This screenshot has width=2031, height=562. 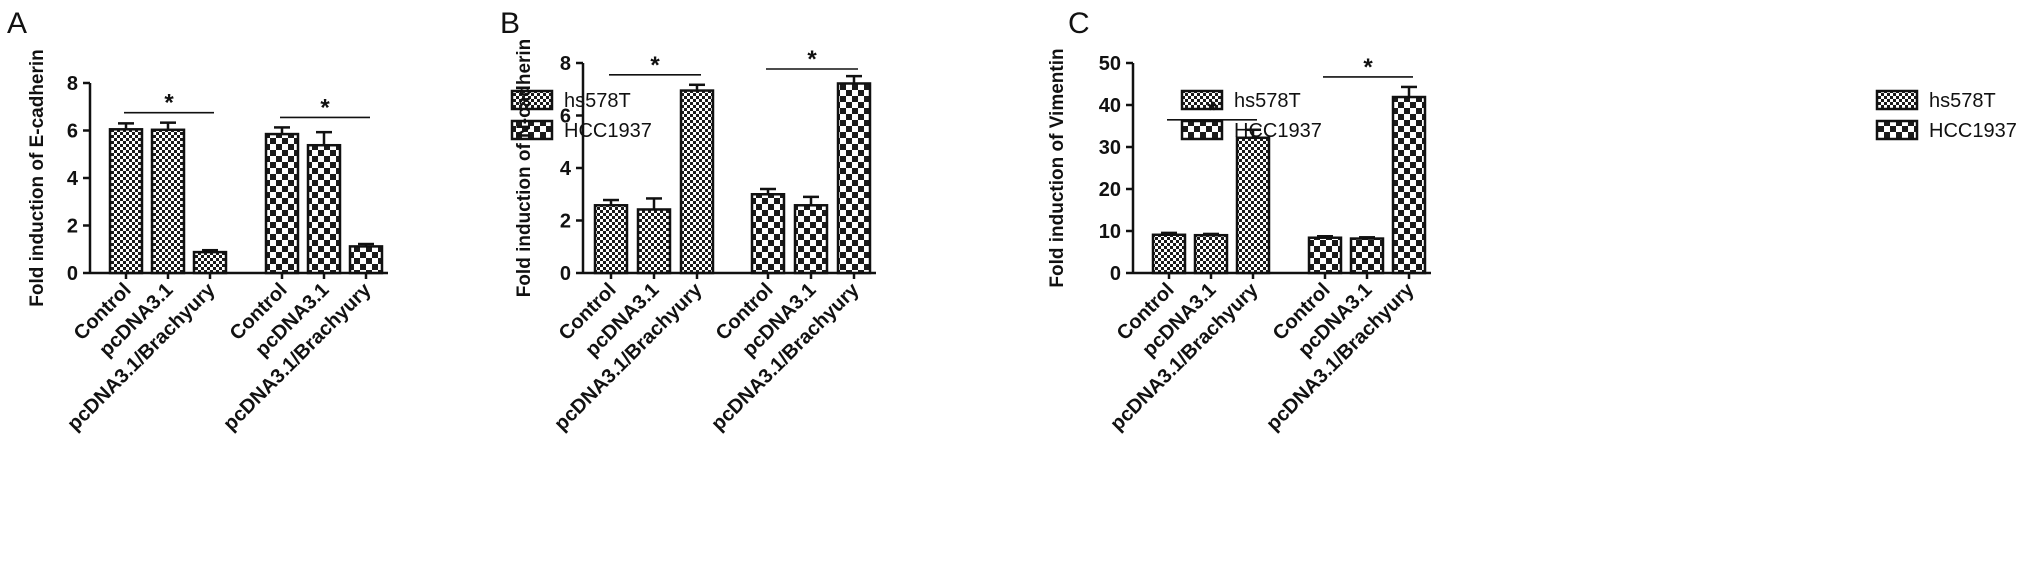 I want to click on panel-label: C, so click(x=1079, y=23).